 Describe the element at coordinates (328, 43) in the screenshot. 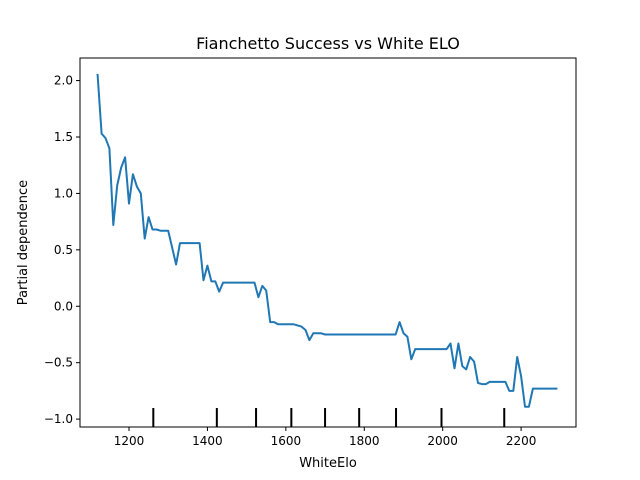

I see `chart-title: Fianchetto Success vs White ELO` at that location.